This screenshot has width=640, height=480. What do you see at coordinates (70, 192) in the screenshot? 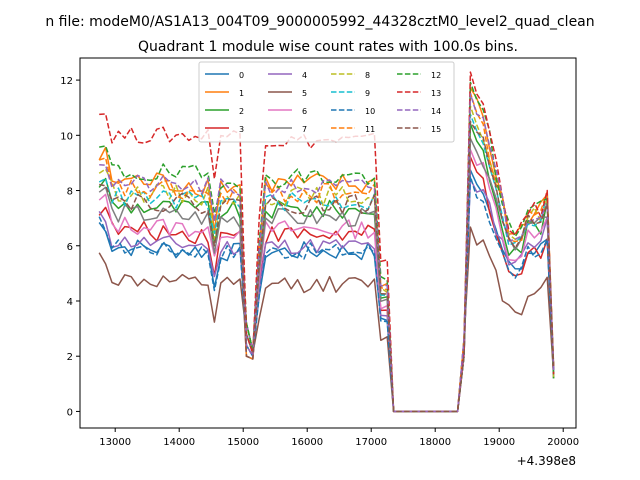
I see `y-tick-label: 8` at bounding box center [70, 192].